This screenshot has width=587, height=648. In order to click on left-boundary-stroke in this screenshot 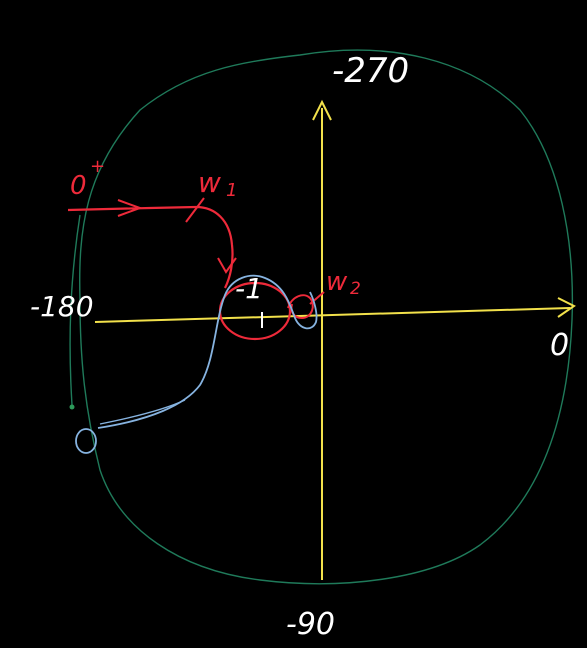, I will do `click(75, 310)`.